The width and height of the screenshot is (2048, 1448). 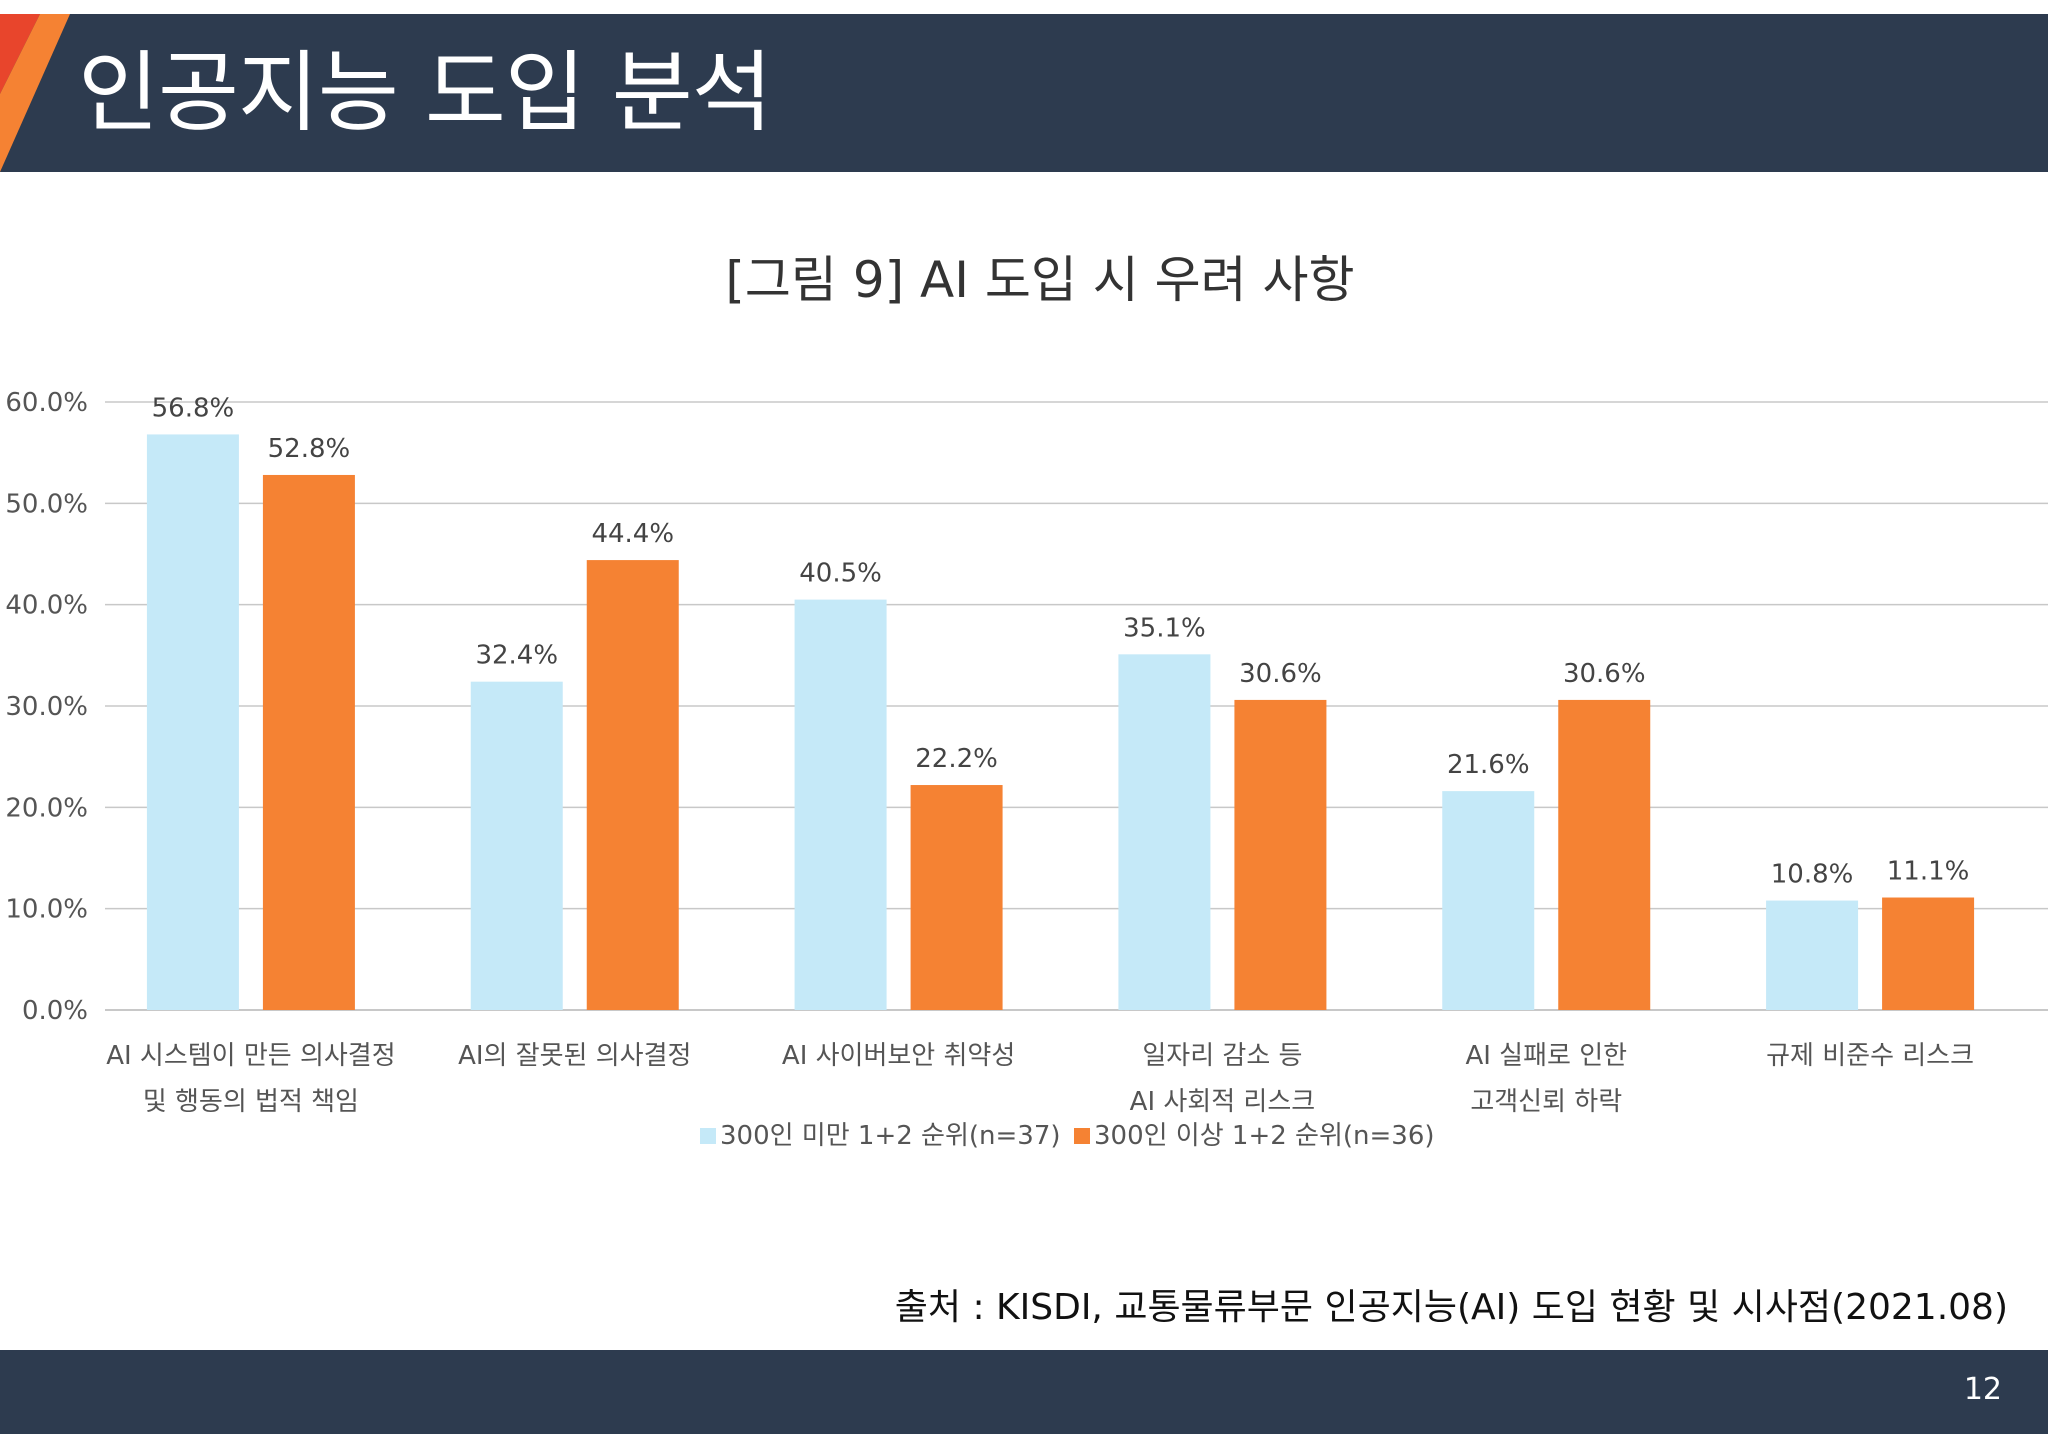 What do you see at coordinates (1546, 1102) in the screenshot?
I see `category-label: 고객신뢰 하락` at bounding box center [1546, 1102].